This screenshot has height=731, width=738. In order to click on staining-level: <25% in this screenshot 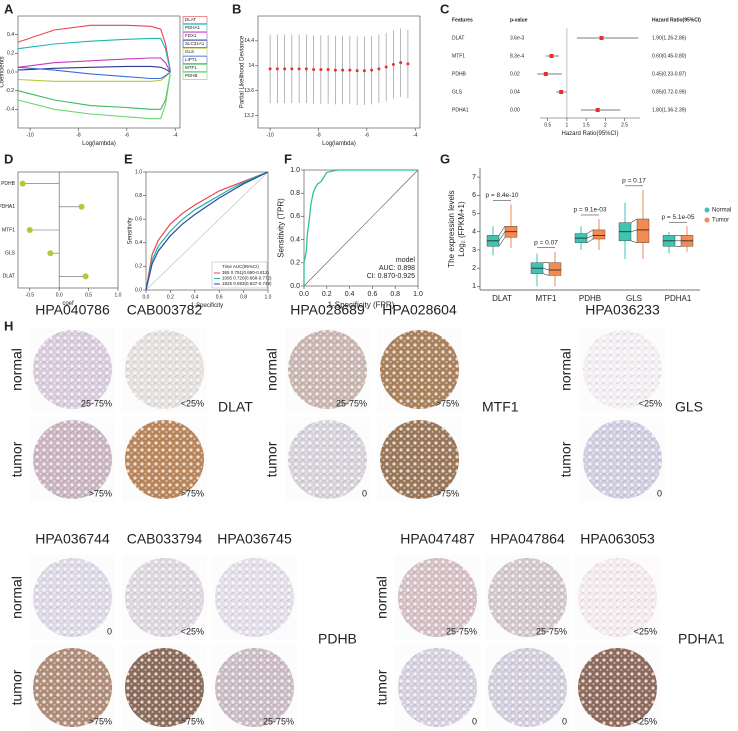, I will do `click(192, 631)`.